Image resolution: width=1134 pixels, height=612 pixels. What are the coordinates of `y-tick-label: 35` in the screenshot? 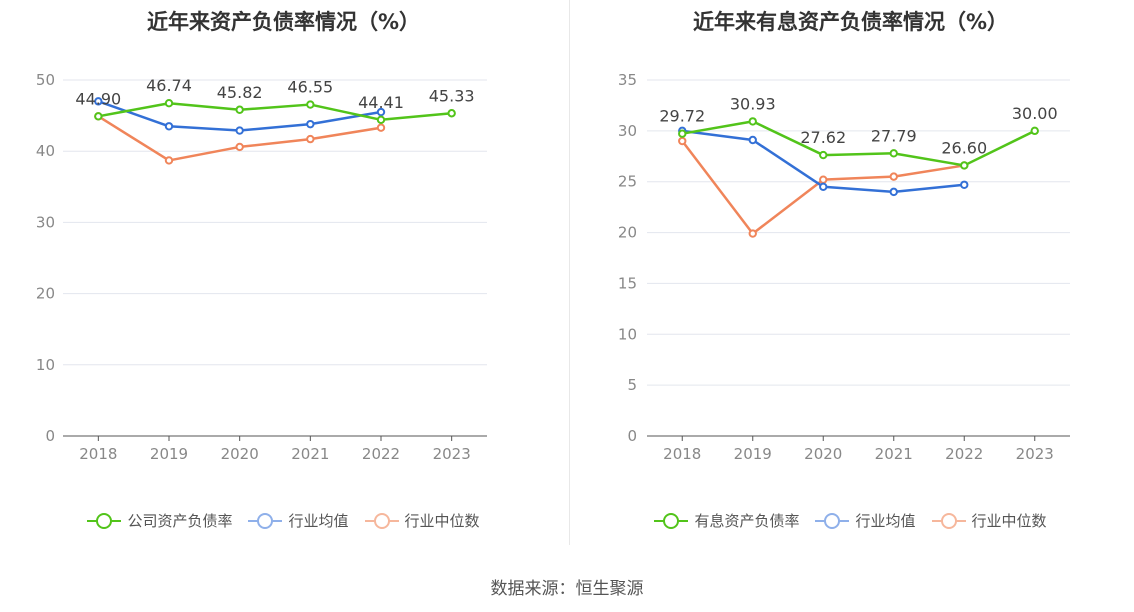 It's located at (627, 80).